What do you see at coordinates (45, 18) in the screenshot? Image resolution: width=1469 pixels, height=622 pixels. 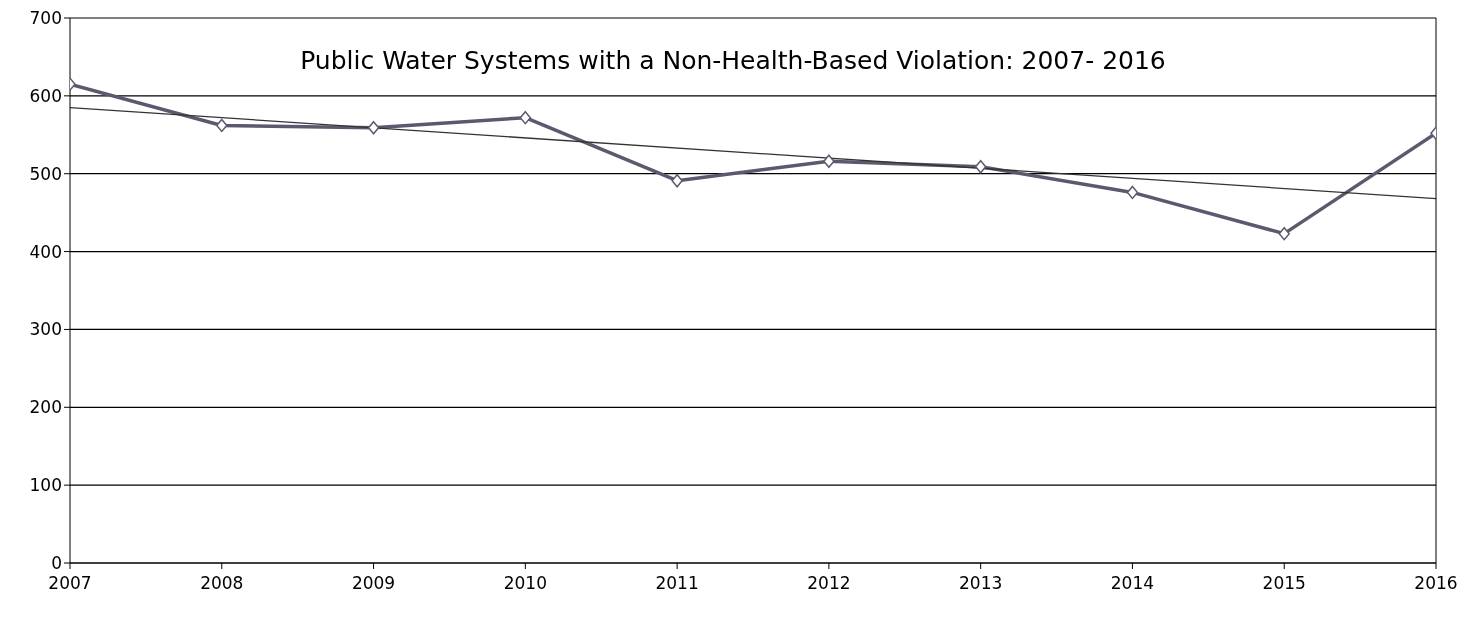 I see `y-tick-label: 700` at bounding box center [45, 18].